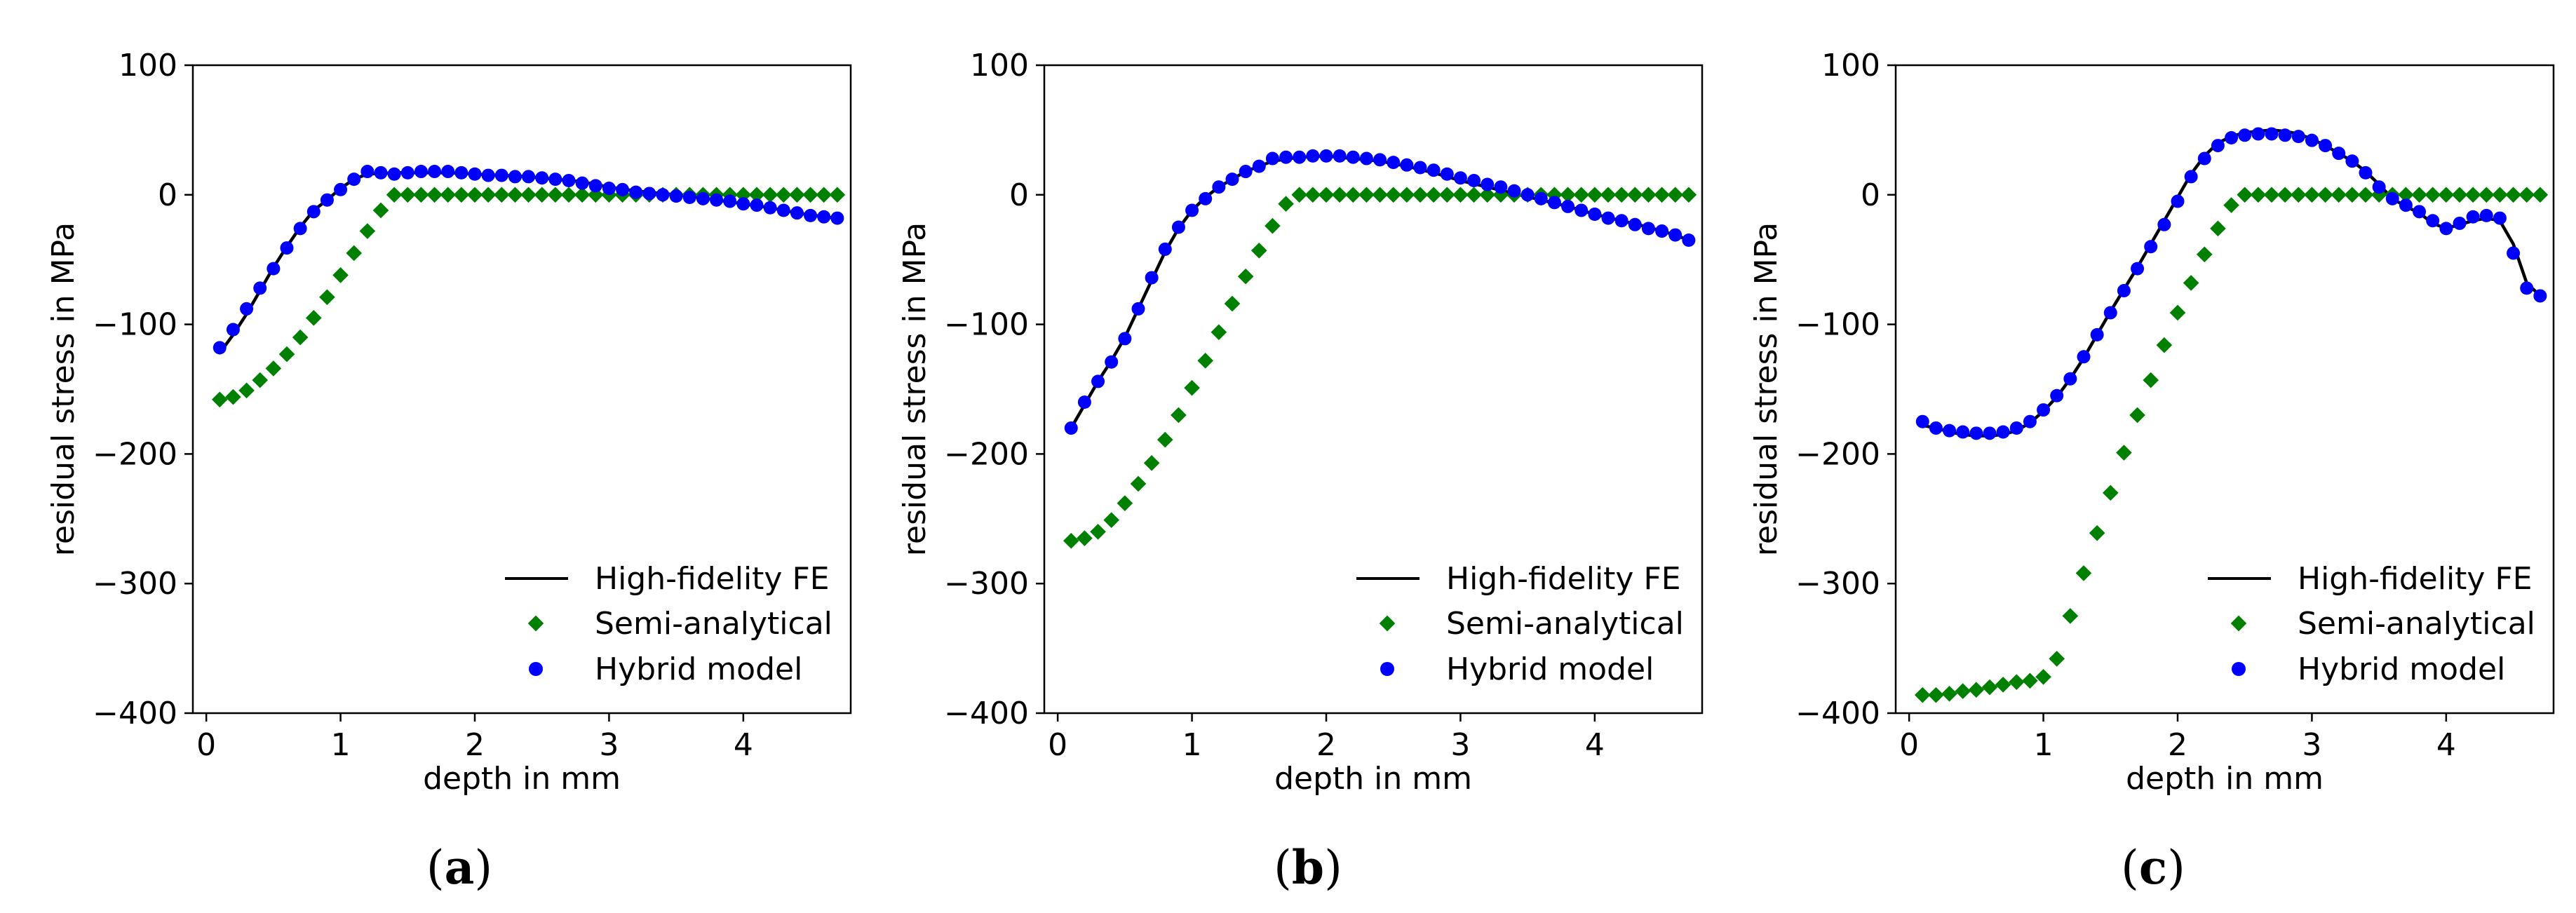 Image resolution: width=2576 pixels, height=913 pixels. What do you see at coordinates (986, 454) in the screenshot?
I see `y-tick-label: −200` at bounding box center [986, 454].